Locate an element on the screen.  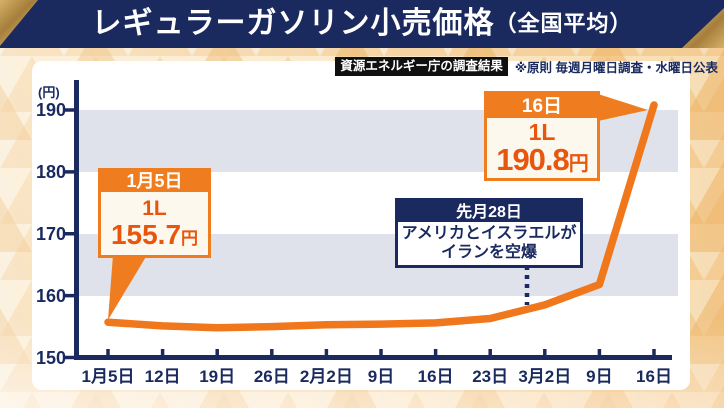
callout-event-line2: イランを空爆 is located at coordinates (488, 252).